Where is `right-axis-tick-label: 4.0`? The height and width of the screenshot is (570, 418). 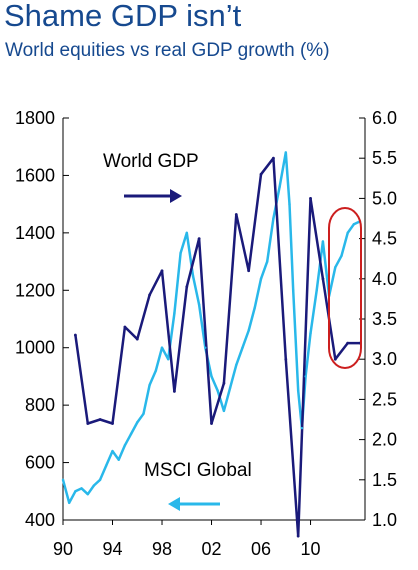
right-axis-tick-label: 4.0 is located at coordinates (384, 279).